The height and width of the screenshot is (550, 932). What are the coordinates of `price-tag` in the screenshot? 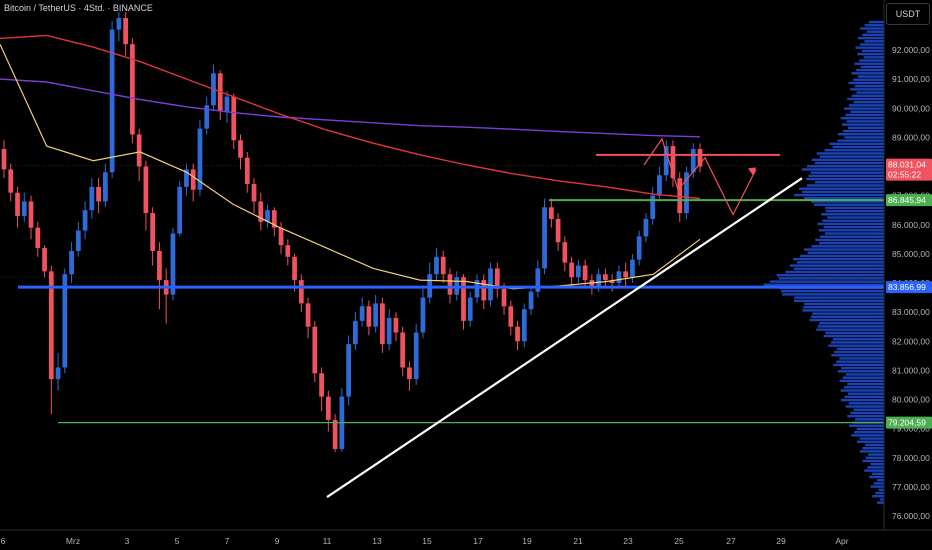 It's located at (909, 169).